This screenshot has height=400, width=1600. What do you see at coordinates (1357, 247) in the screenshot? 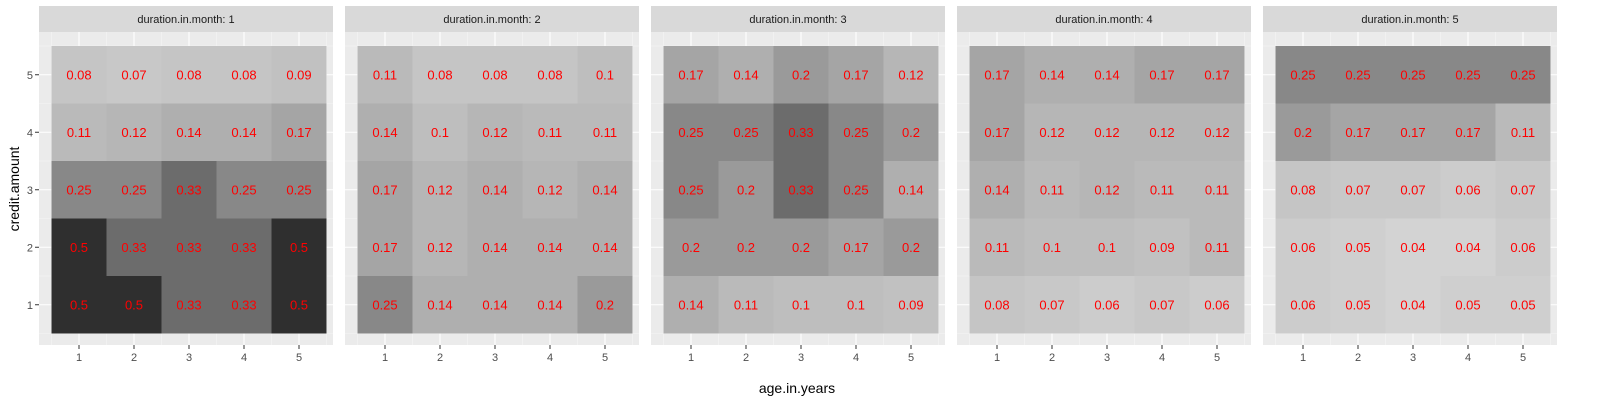
I see `tile-value-label: 0.05` at bounding box center [1357, 247].